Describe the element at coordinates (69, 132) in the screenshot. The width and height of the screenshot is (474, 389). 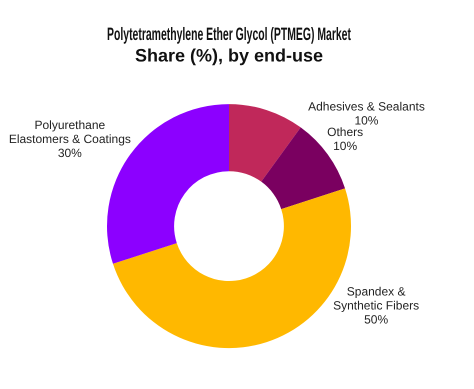
I see `slice-label: Polyurethane Elastomers & Coatings` at that location.